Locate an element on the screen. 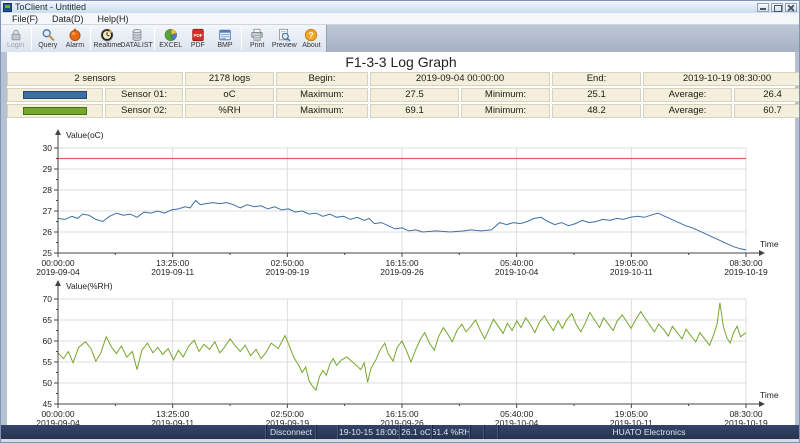  sensor-01-max-value: 27.5 is located at coordinates (414, 95).